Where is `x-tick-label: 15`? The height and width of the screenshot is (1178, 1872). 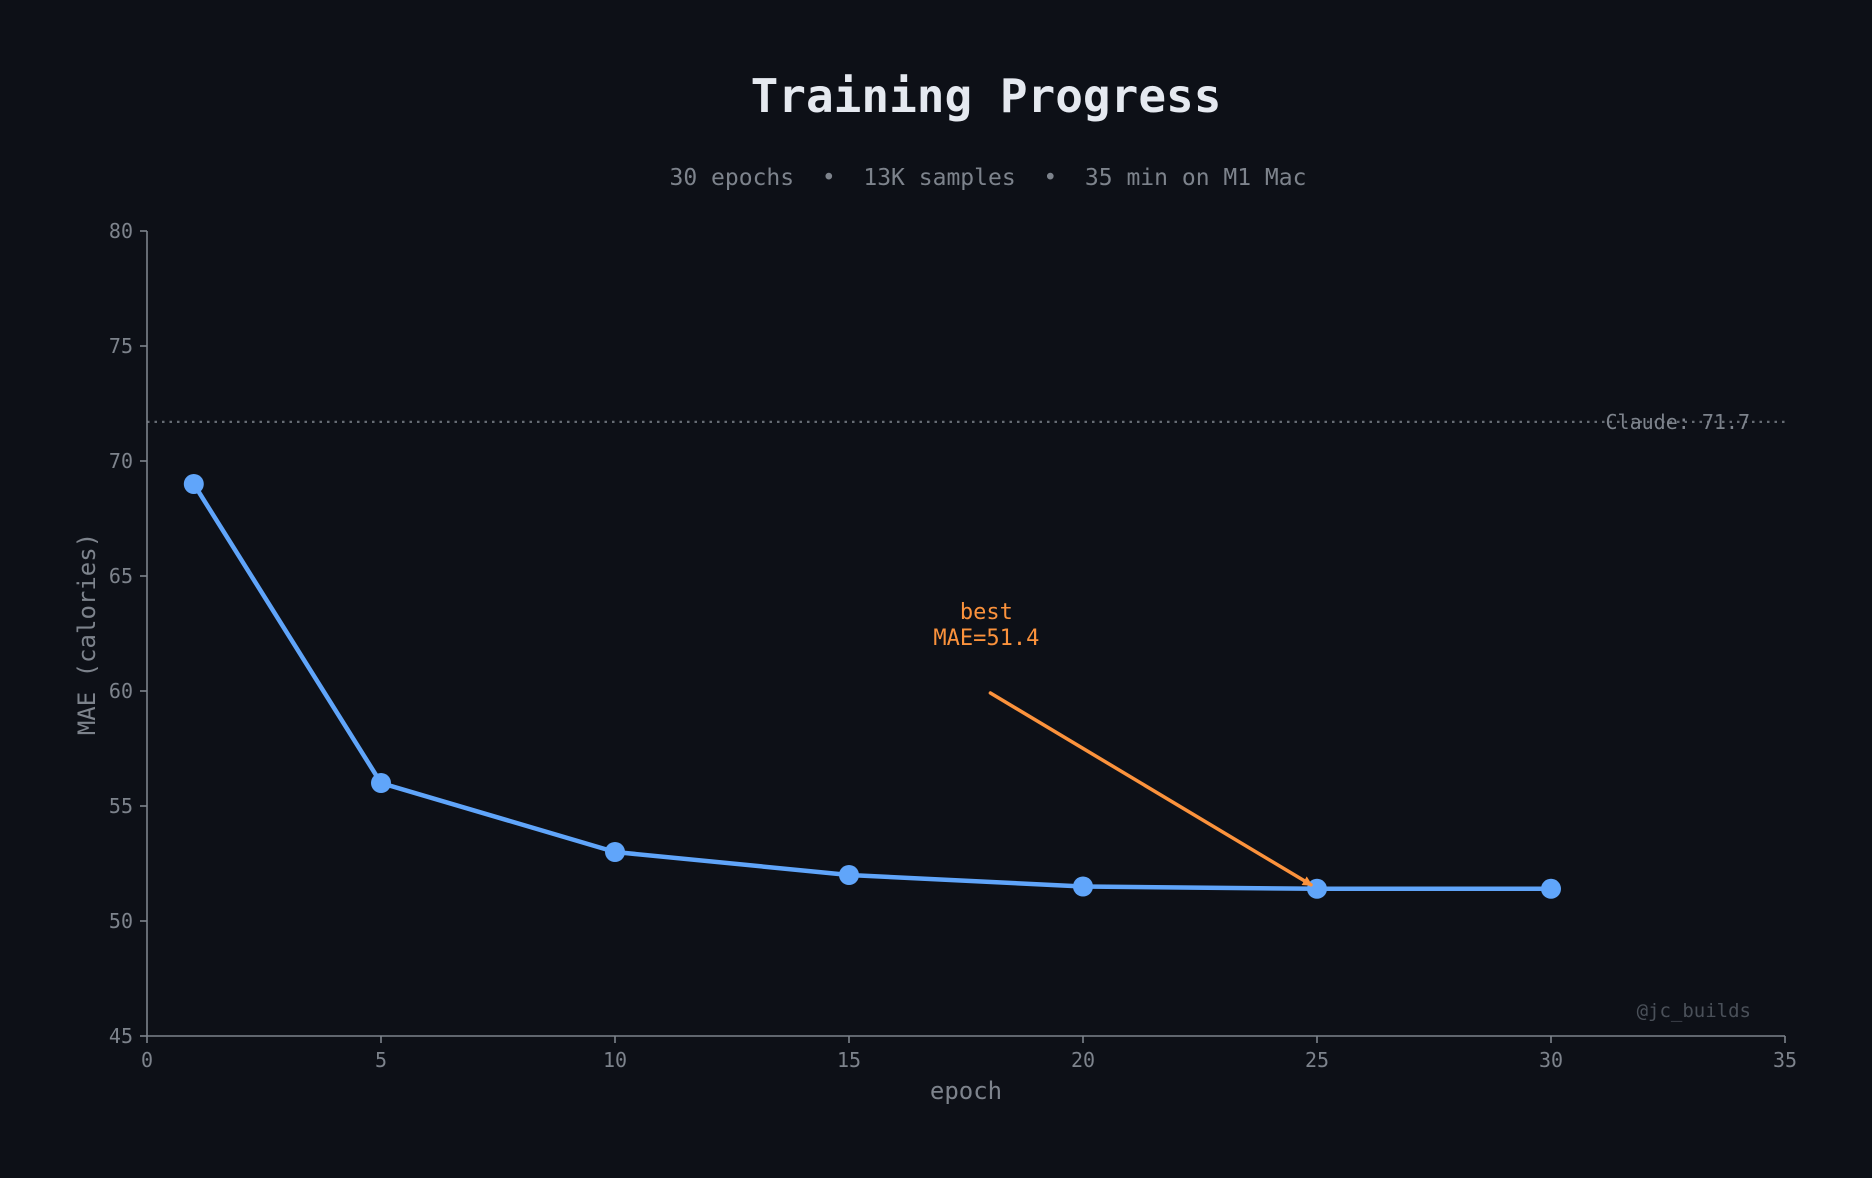
x-tick-label: 15 is located at coordinates (849, 1060).